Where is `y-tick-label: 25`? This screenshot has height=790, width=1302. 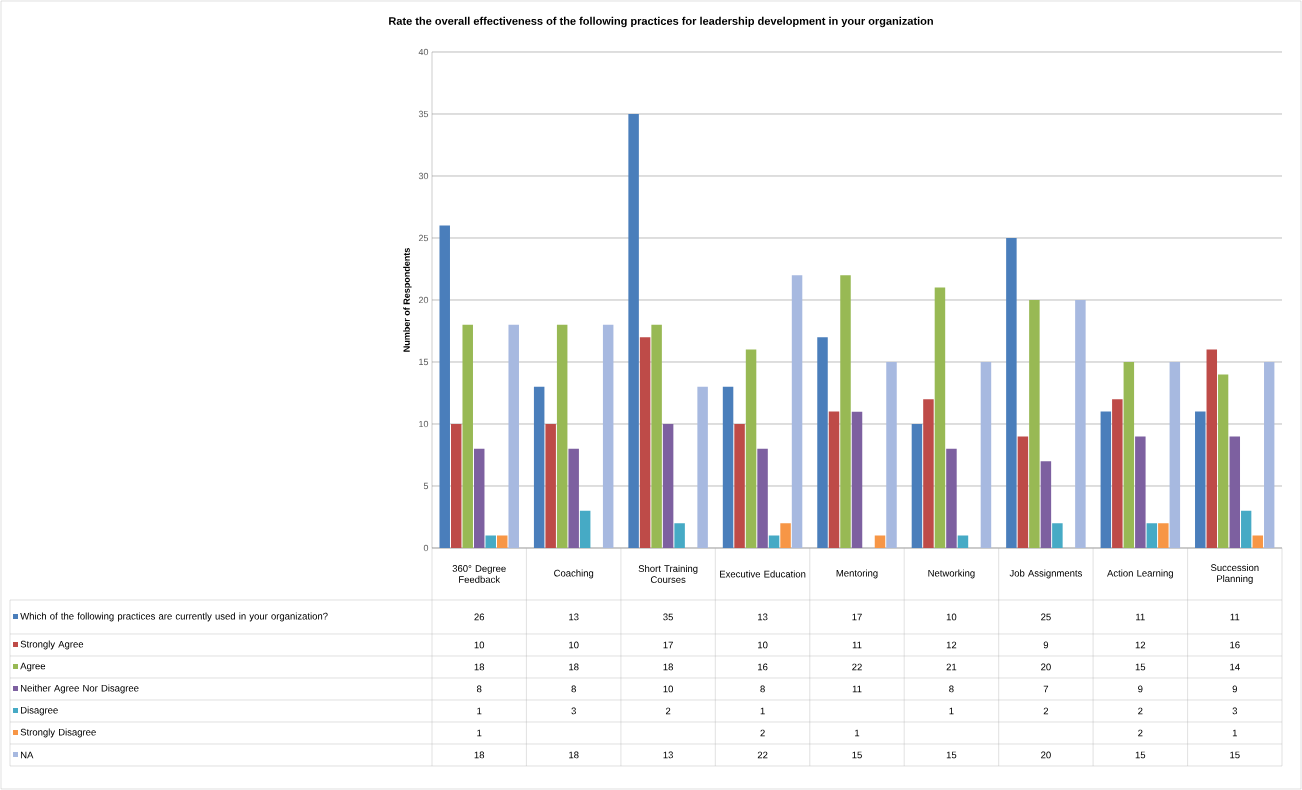
y-tick-label: 25 is located at coordinates (423, 238).